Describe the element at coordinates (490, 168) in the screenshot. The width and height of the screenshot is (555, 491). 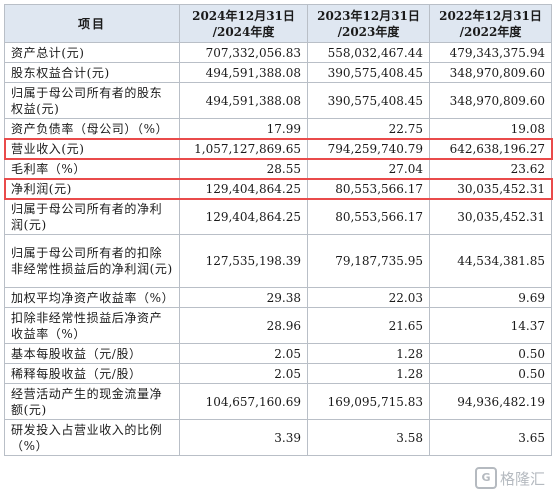
I see `cell-2022: 23.62` at that location.